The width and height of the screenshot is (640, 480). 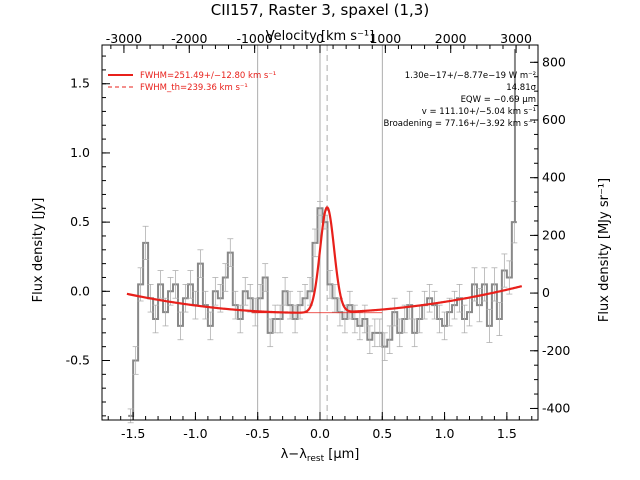 What do you see at coordinates (604, 250) in the screenshot?
I see `y-axis-label-right: Flux density [MJy sr⁻¹]` at bounding box center [604, 250].